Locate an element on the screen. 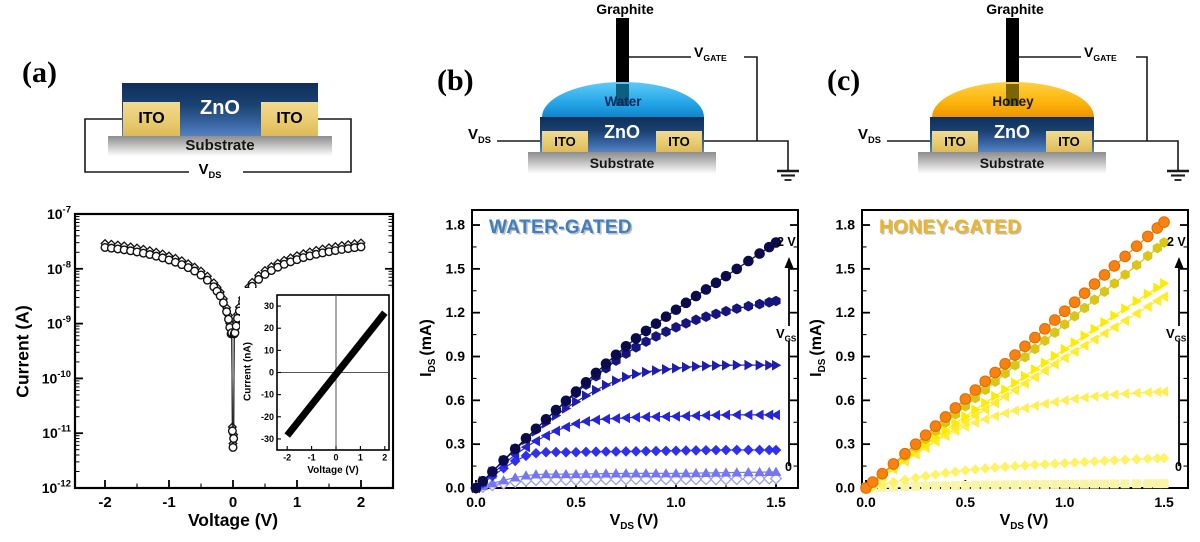  panel-a-ito-drain-label: ITO is located at coordinates (289, 118).